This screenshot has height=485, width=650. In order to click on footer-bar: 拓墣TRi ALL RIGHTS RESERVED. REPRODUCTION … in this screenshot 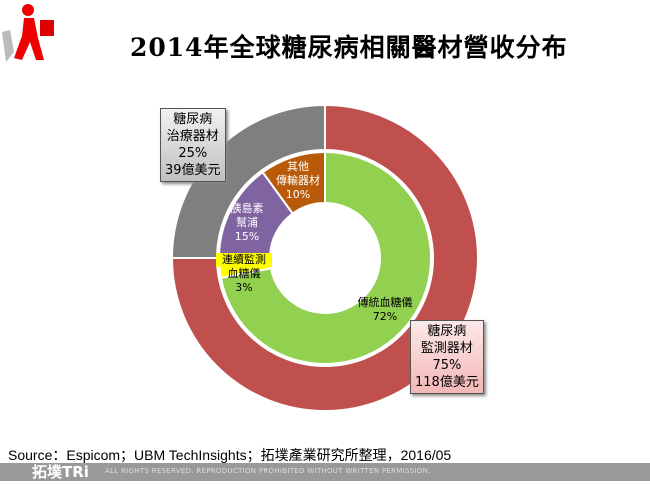, I will do `click(325, 472)`.